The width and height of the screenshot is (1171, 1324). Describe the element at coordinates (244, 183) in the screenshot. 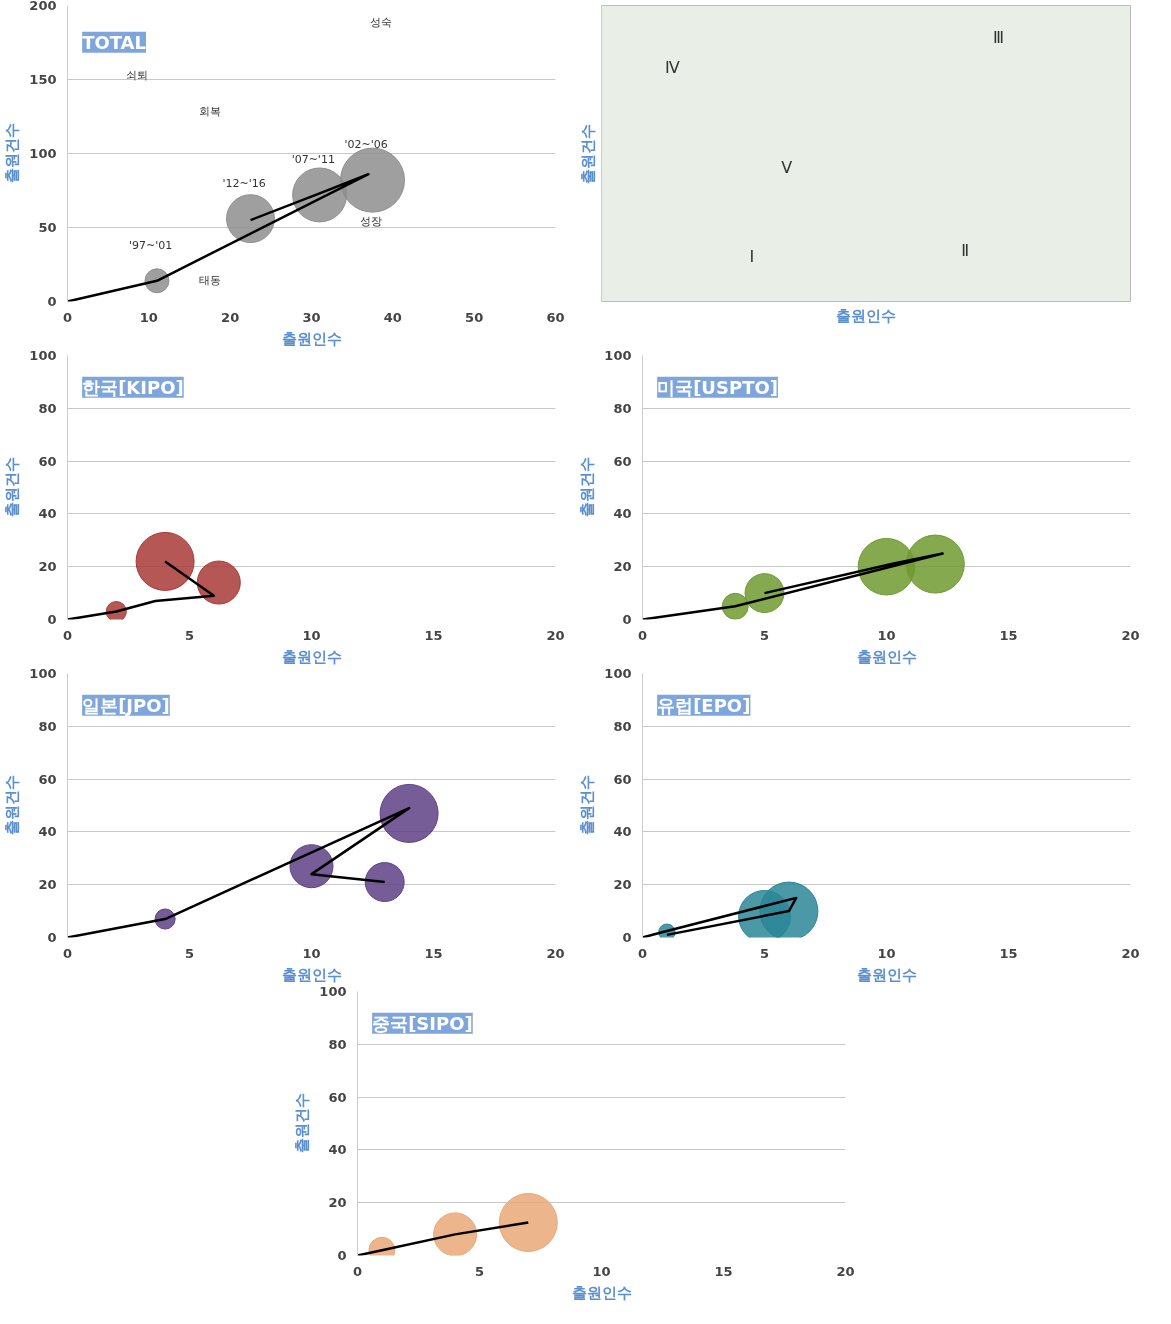

I see `annotation: '12~'16` at that location.